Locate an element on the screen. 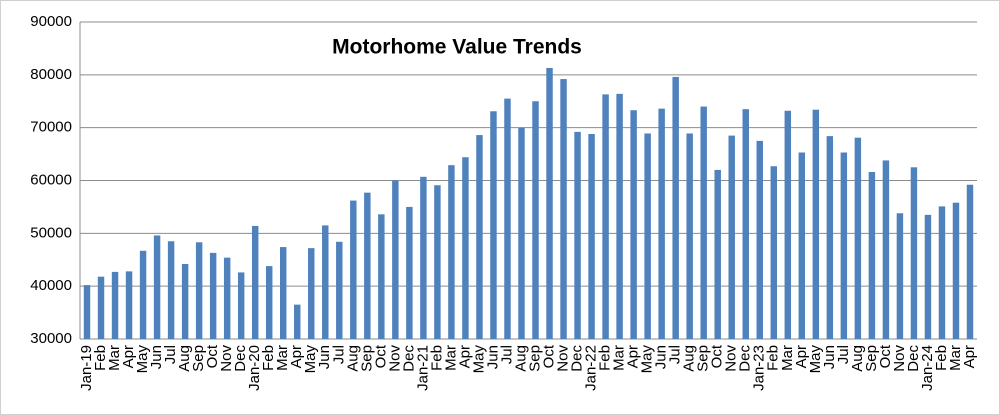 The width and height of the screenshot is (1000, 415). y-tick-label: 60000 is located at coordinates (51, 179).